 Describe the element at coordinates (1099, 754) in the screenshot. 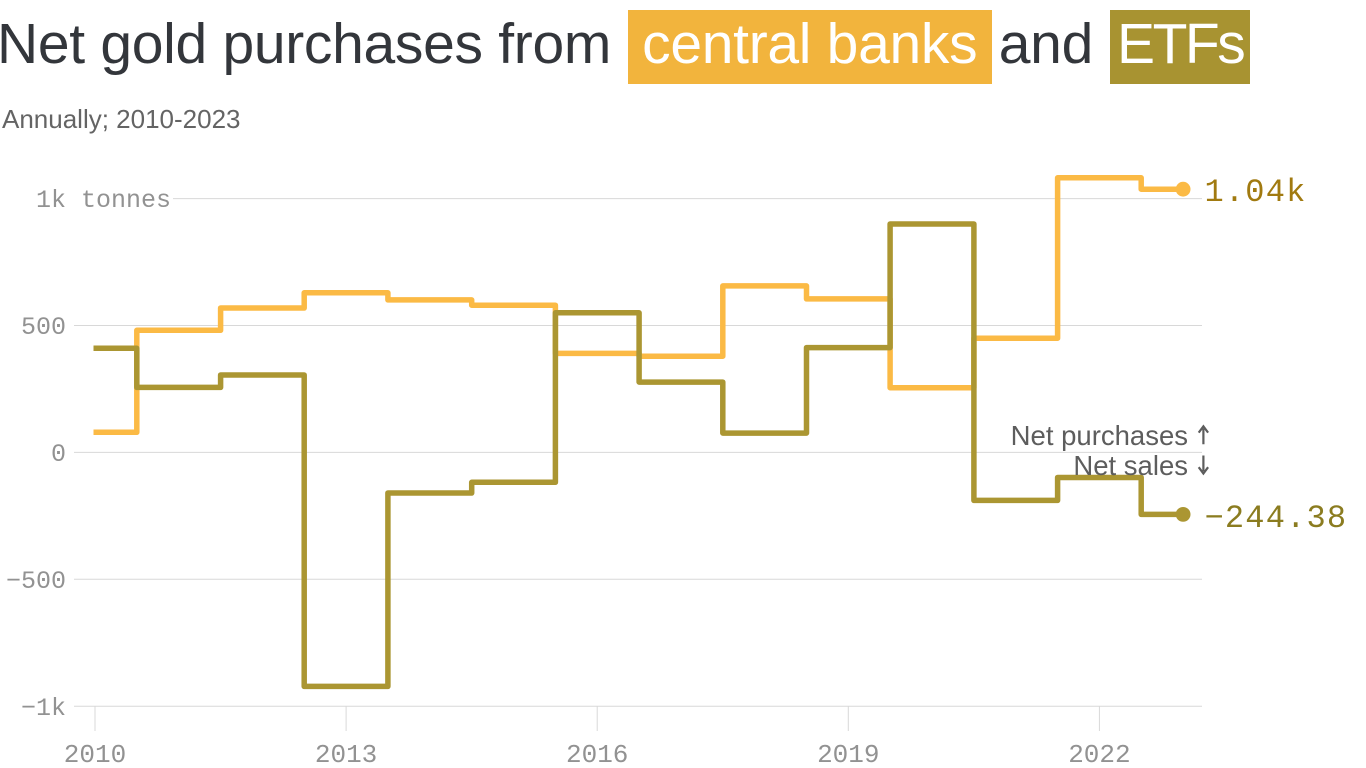

I see `svg-text: 2022` at that location.